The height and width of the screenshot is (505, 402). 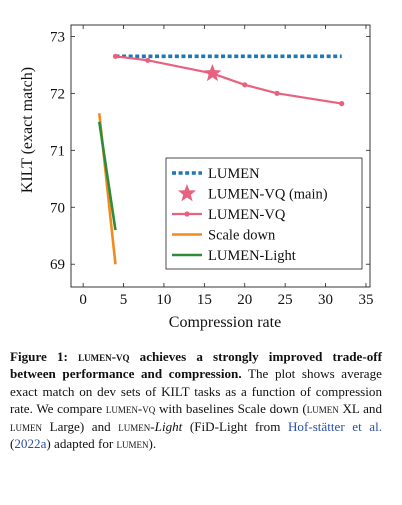 What do you see at coordinates (235, 426) in the screenshot?
I see `caption-text: (FiD-Light from` at bounding box center [235, 426].